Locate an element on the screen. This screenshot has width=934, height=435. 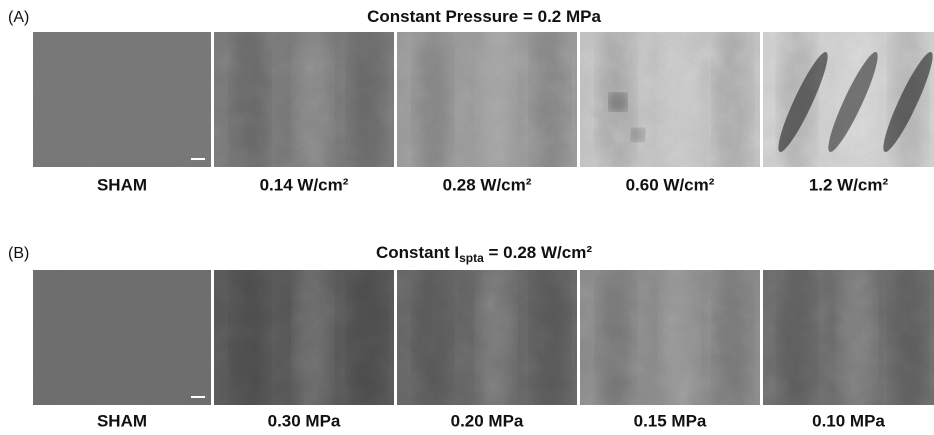
title-sub: spta is located at coordinates (471, 258).